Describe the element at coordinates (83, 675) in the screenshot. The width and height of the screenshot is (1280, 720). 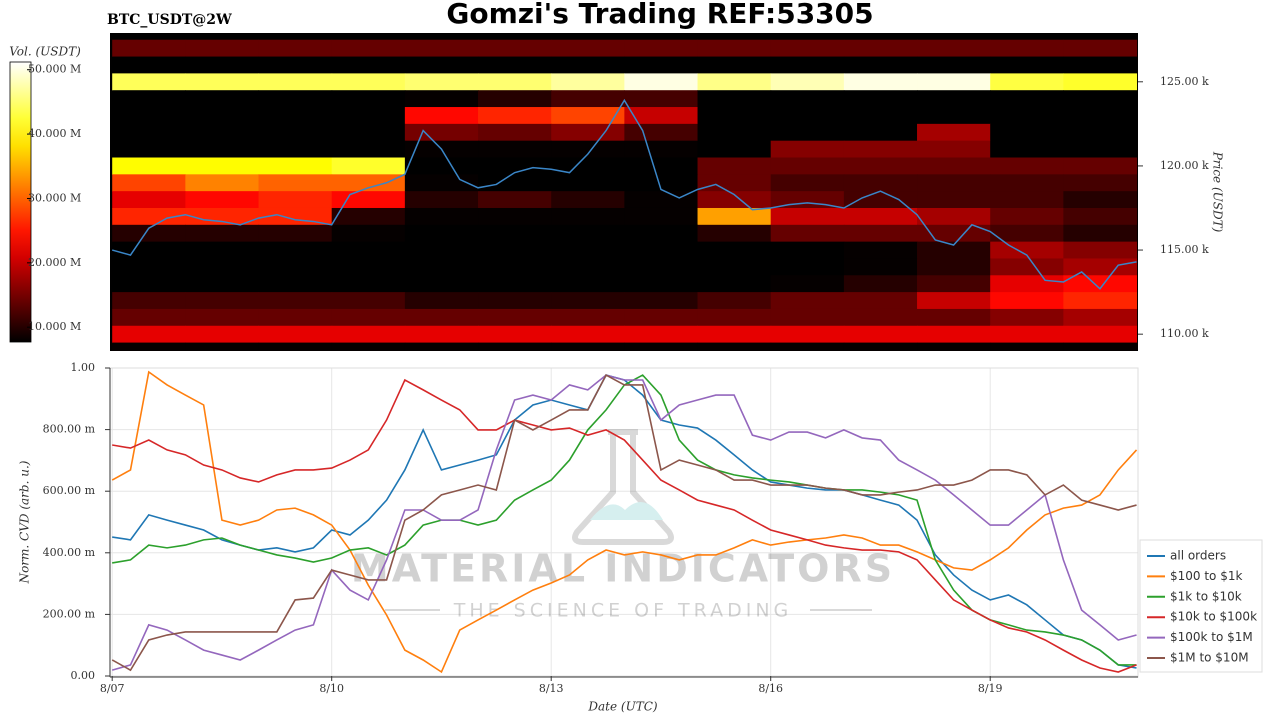
I see `y-tick-label: 0.00` at that location.